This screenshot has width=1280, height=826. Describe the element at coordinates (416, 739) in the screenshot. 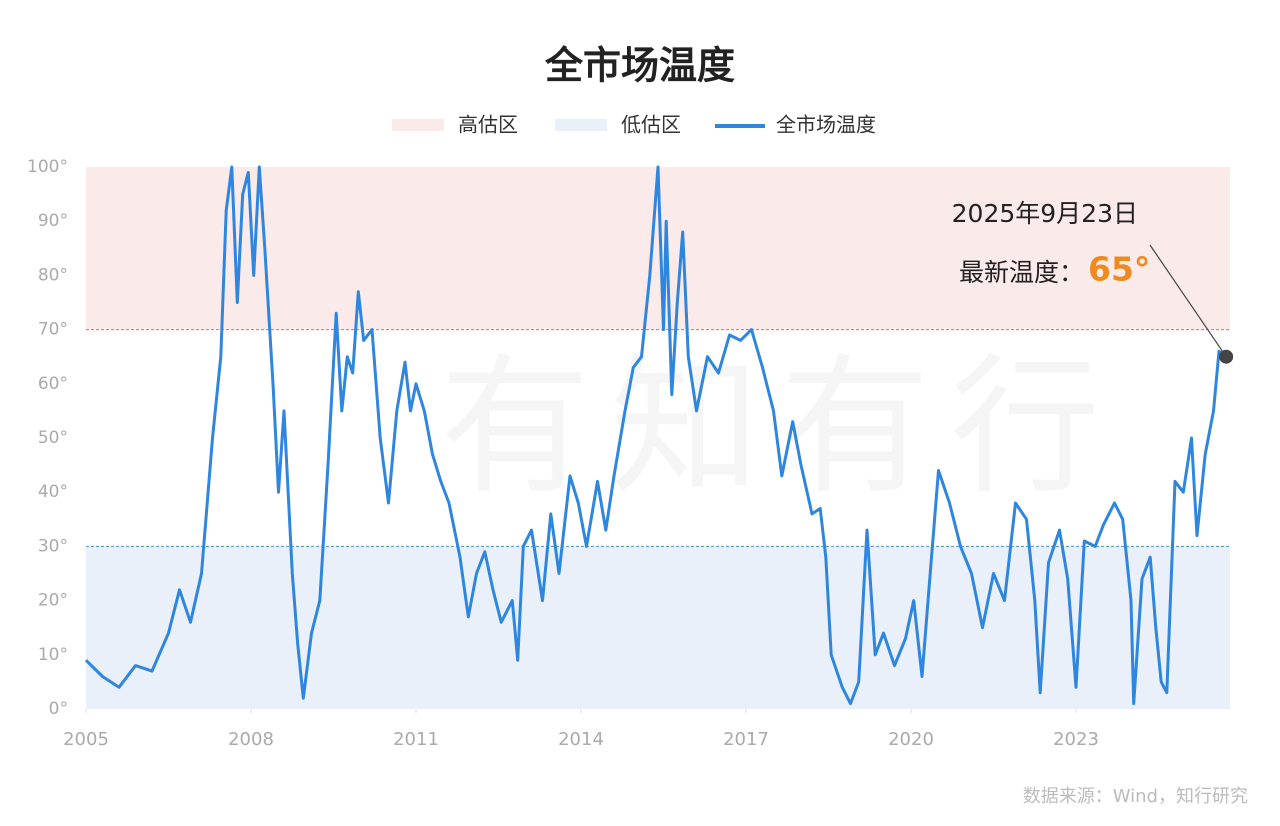

I see `x-tick-label: 2011` at that location.